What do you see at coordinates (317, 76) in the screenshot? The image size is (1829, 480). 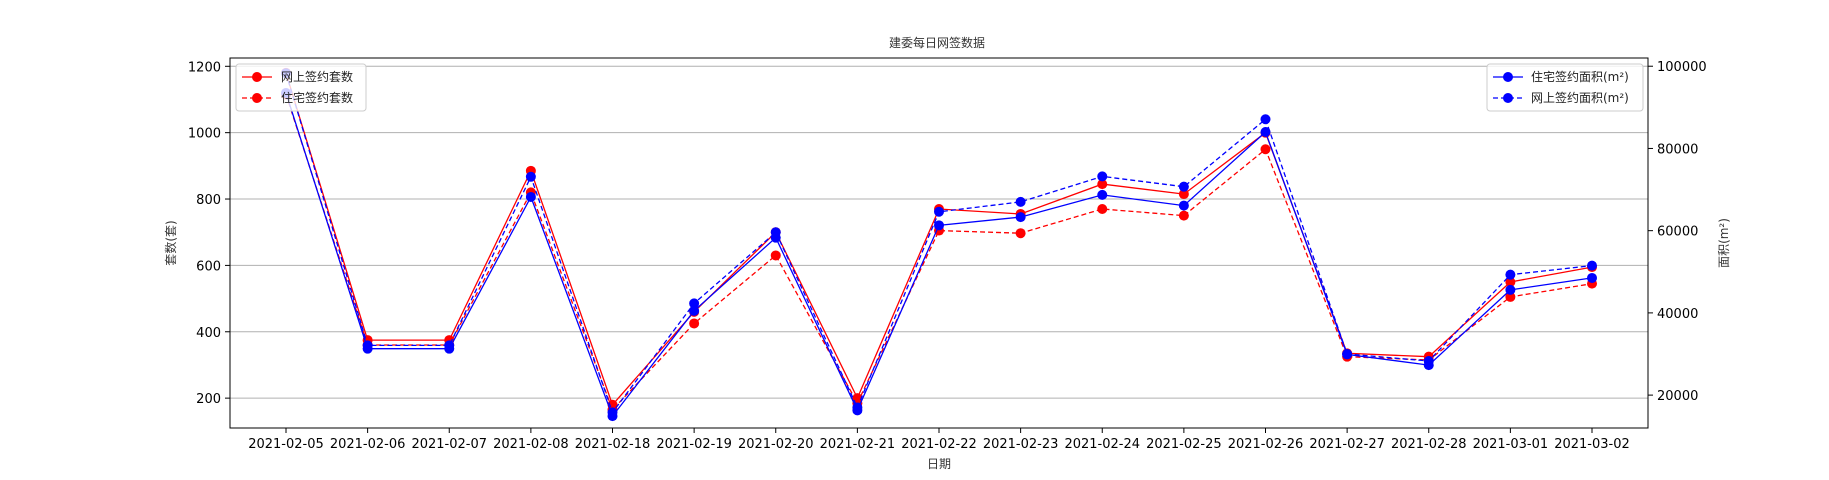 I see `legend-left-label-1: 网上签约套数` at bounding box center [317, 76].